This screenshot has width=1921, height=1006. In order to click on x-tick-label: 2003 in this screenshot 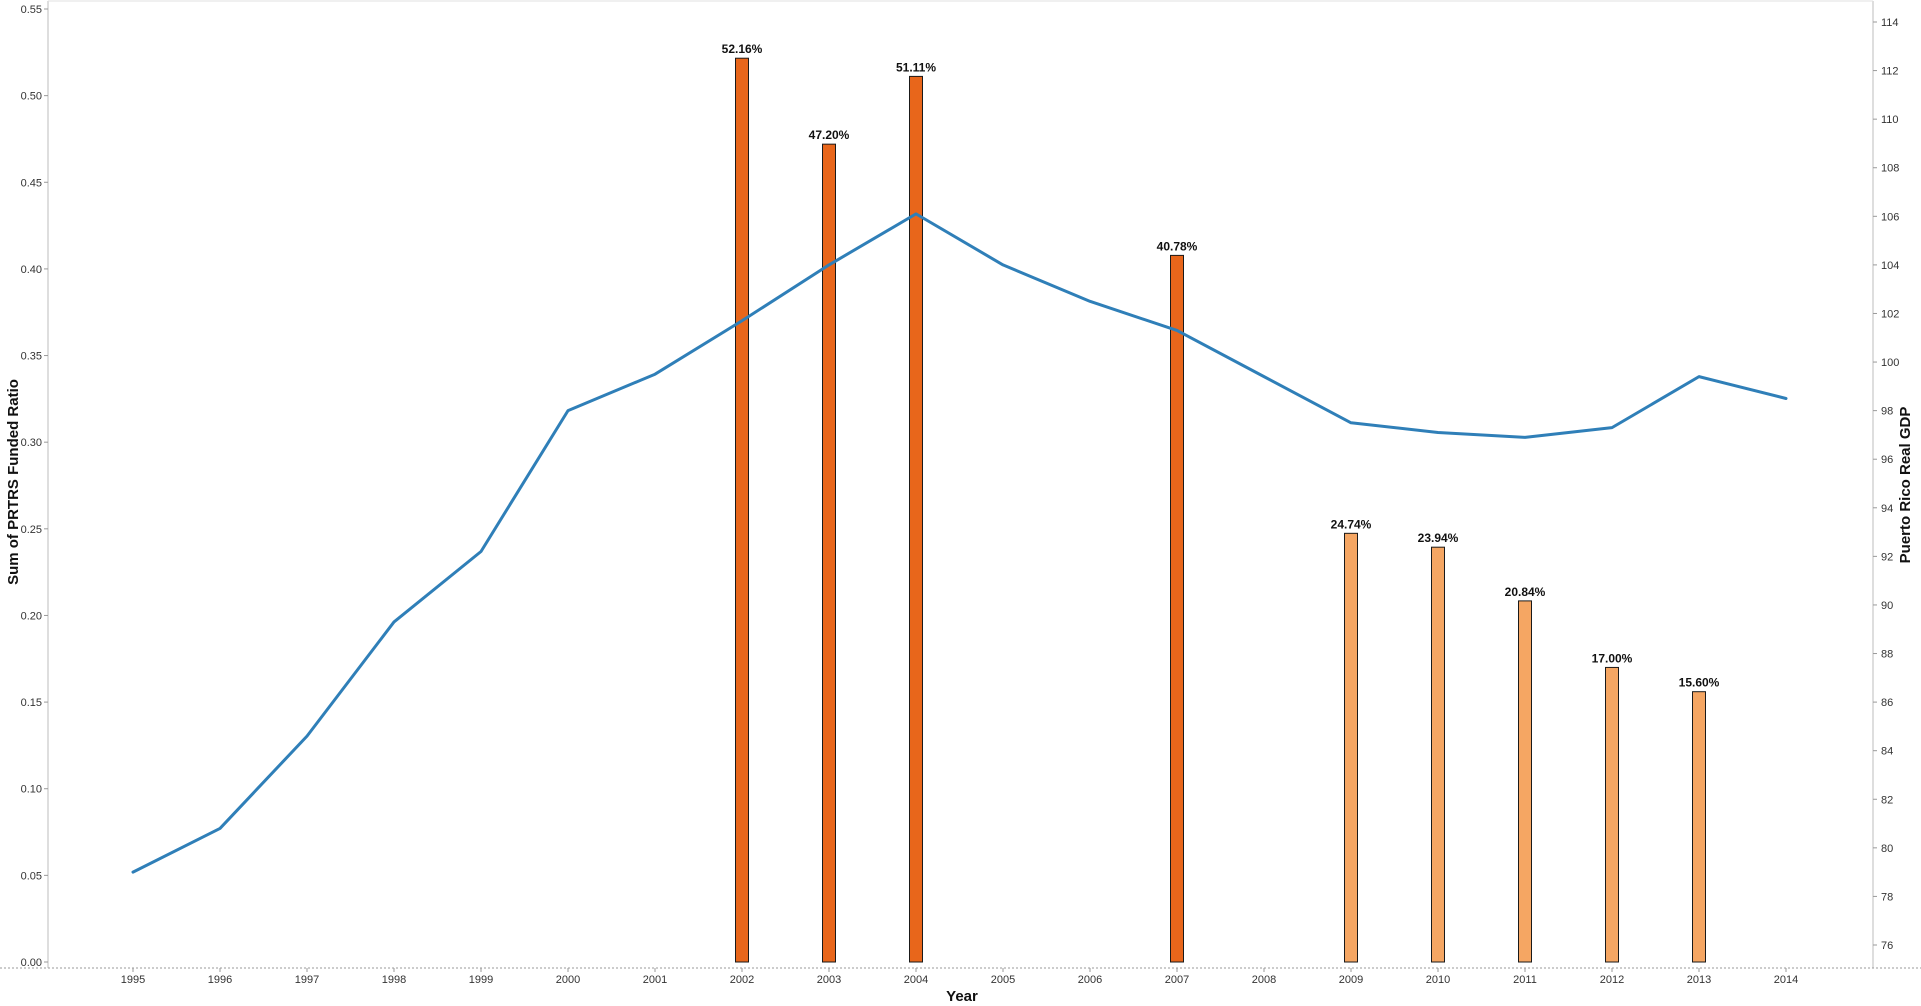, I will do `click(829, 980)`.